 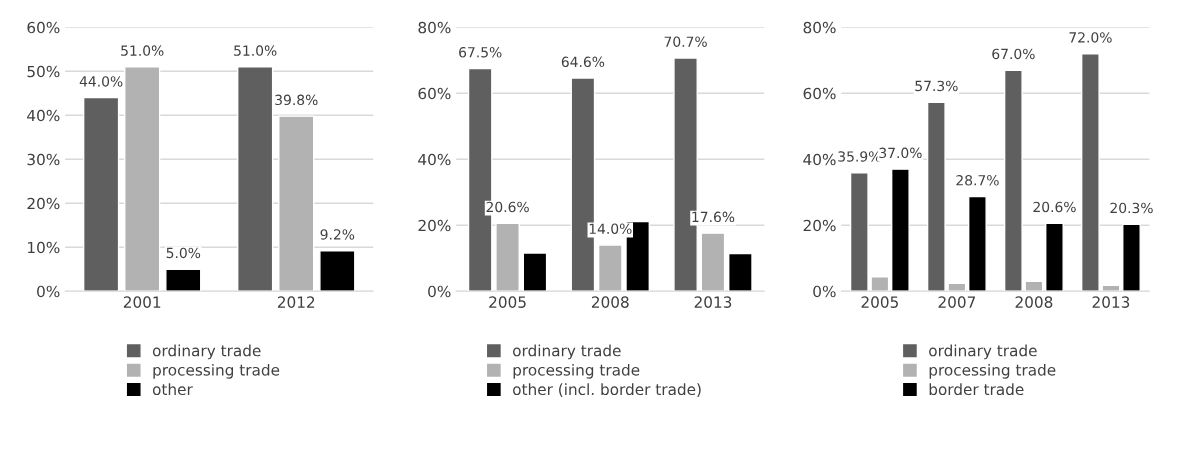 What do you see at coordinates (480, 52) in the screenshot?
I see `data-label: 67.5%` at bounding box center [480, 52].